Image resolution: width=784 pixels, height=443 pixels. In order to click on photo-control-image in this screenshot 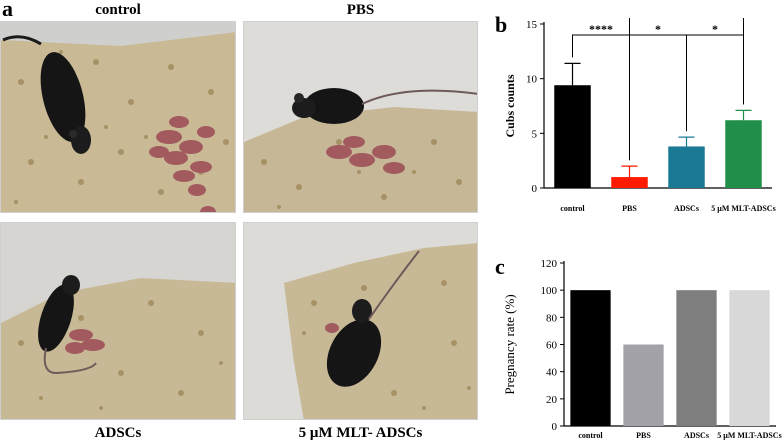, I will do `click(118, 117)`.